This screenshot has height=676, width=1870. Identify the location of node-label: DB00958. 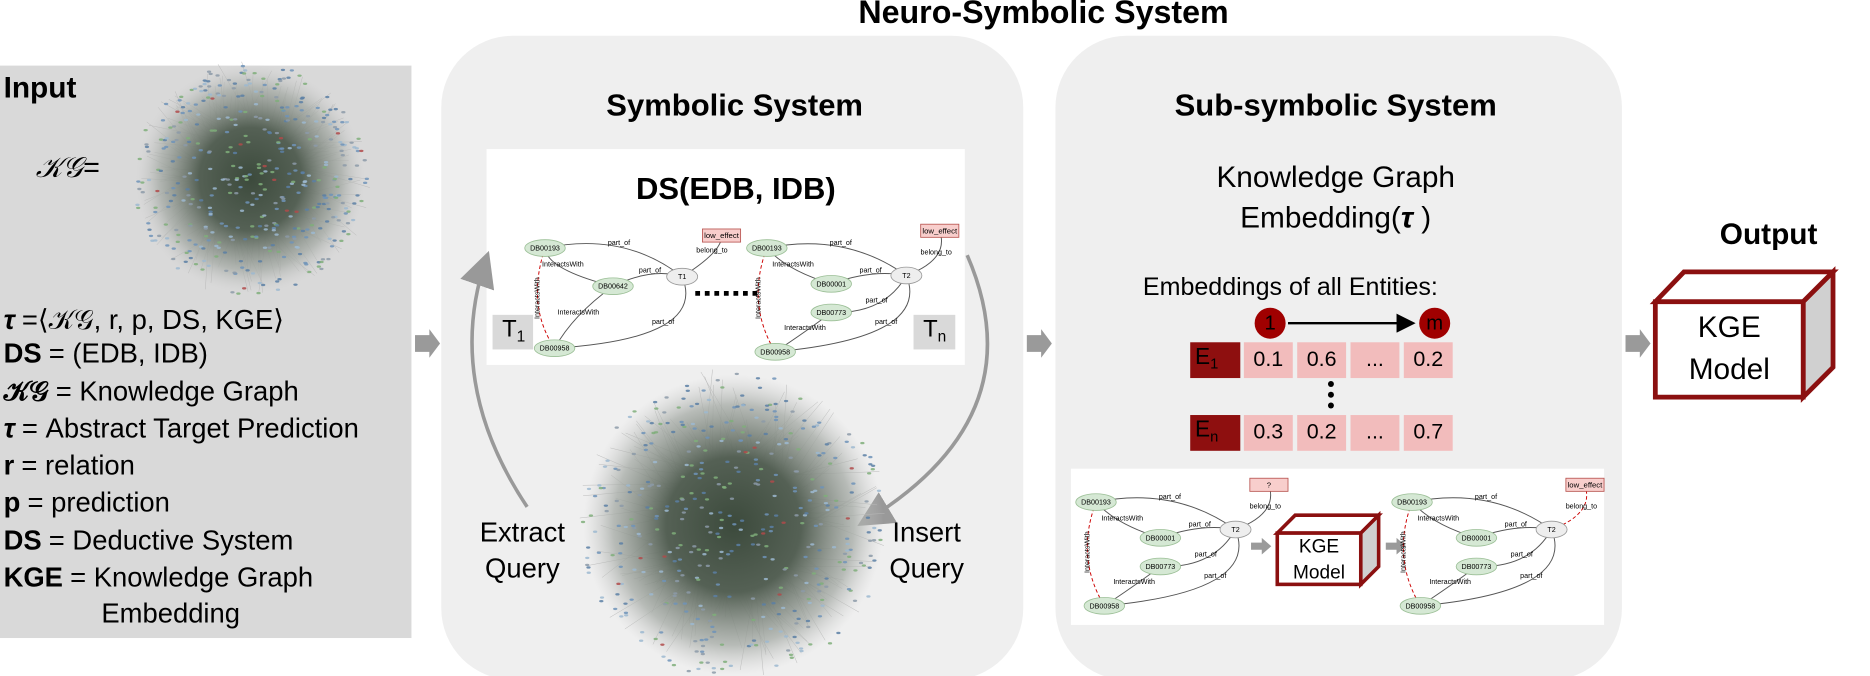
(555, 349).